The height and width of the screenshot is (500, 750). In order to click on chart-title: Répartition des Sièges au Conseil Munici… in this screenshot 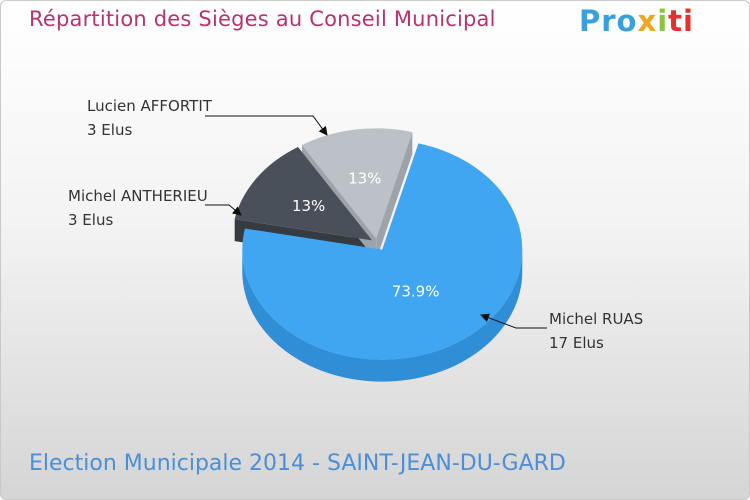, I will do `click(262, 19)`.